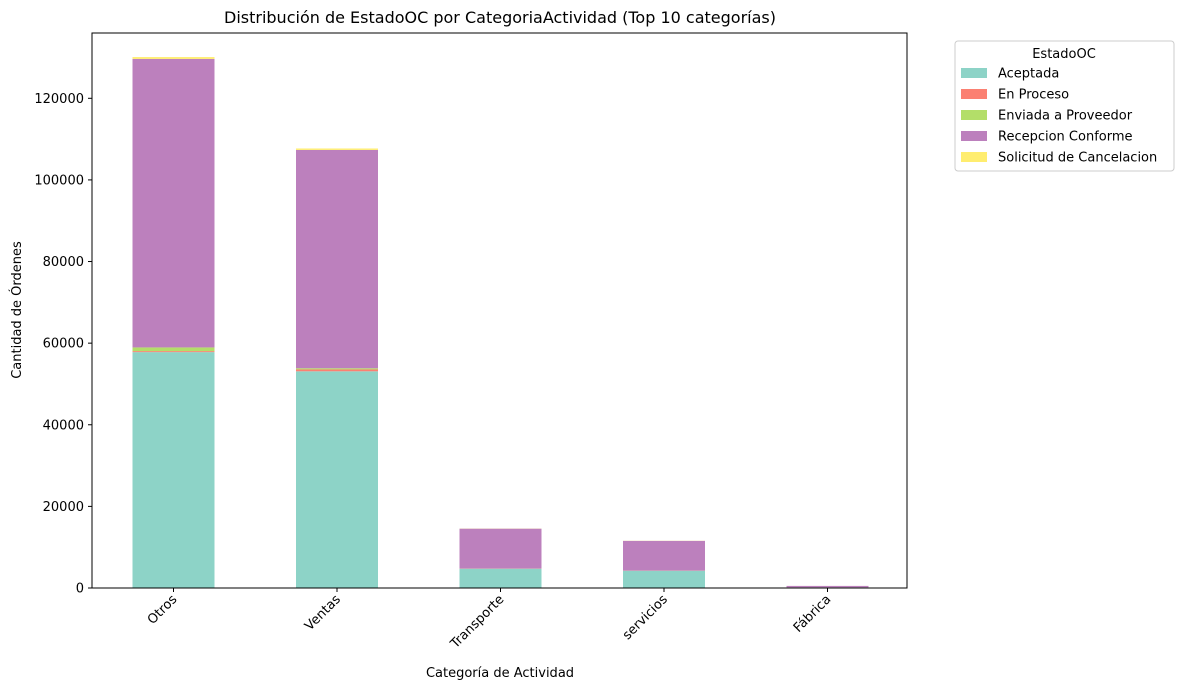 Image resolution: width=1184 pixels, height=690 pixels. Describe the element at coordinates (59, 99) in the screenshot. I see `y-tick-label: 120000` at that location.